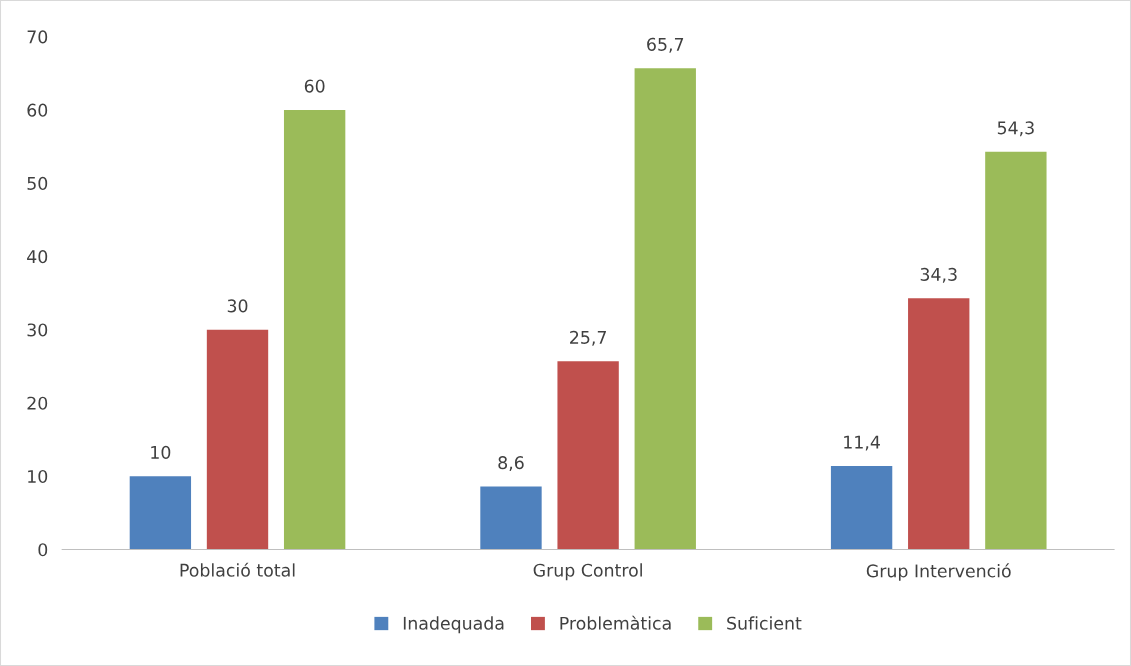  Describe the element at coordinates (43, 550) in the screenshot. I see `y-tick-label: 0` at that location.